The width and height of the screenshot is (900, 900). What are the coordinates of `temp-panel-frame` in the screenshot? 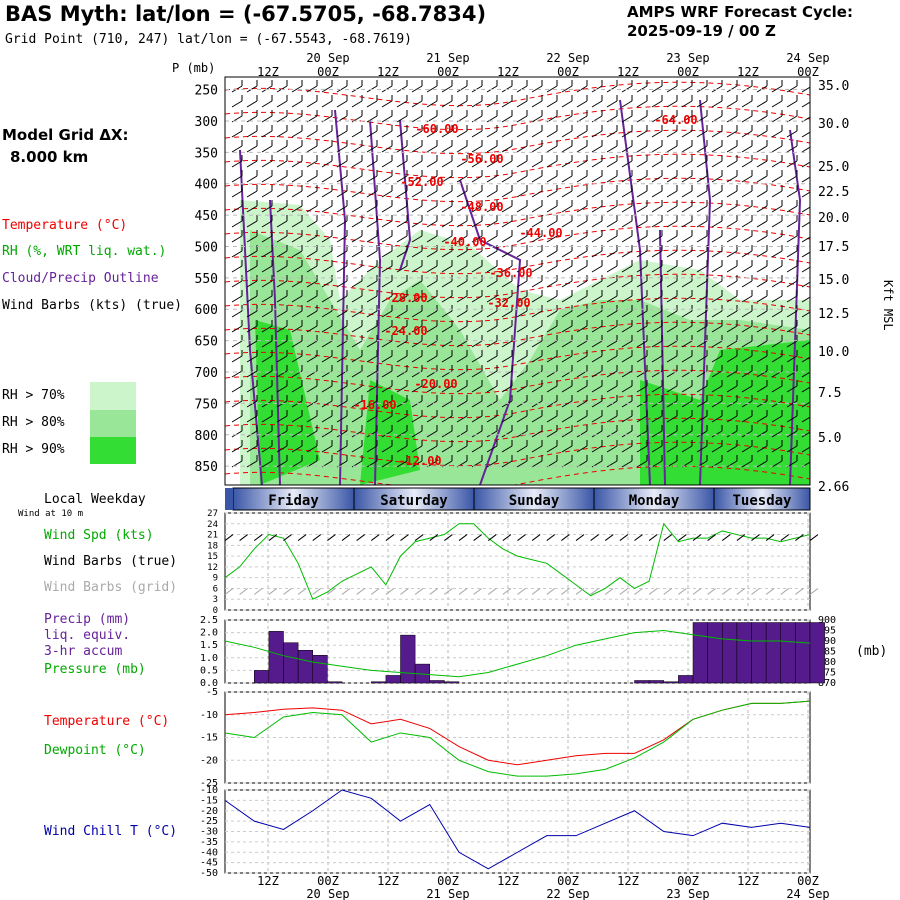 It's located at (517, 737).